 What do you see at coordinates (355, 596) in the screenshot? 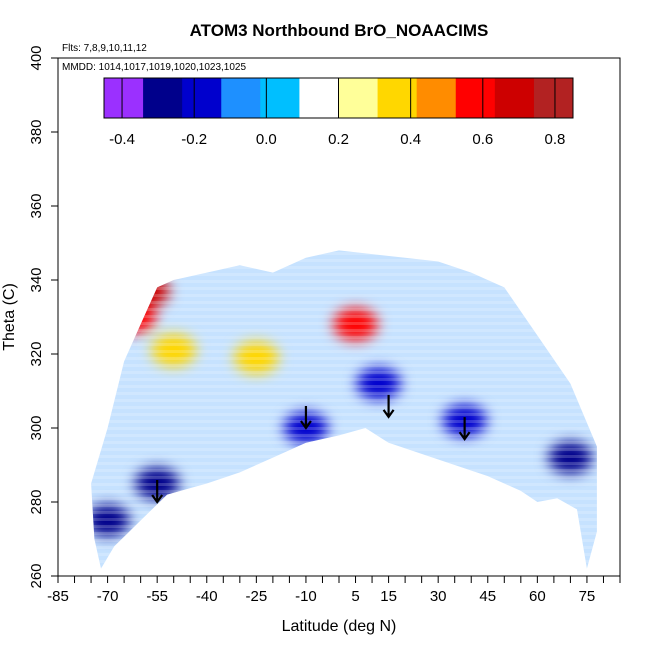
I see `x-tick-label: 5` at bounding box center [355, 596].